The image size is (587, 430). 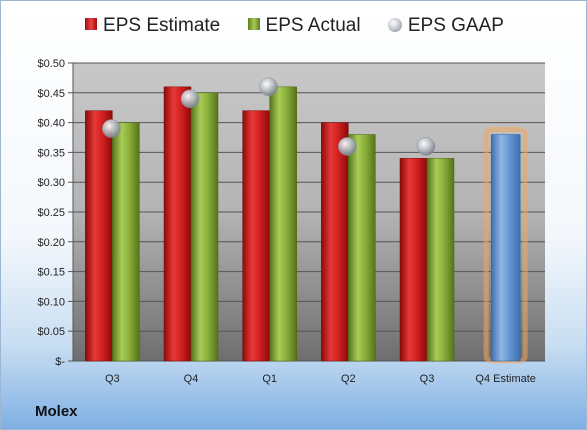 I want to click on y-tick-label: $0.20, so click(x=51, y=243).